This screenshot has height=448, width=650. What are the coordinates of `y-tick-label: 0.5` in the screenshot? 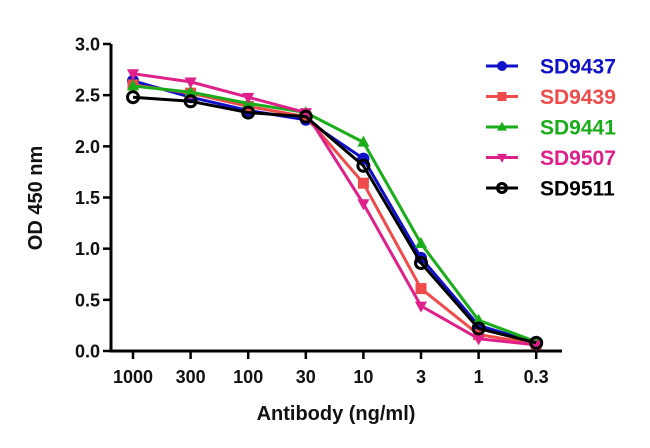 It's located at (87, 300).